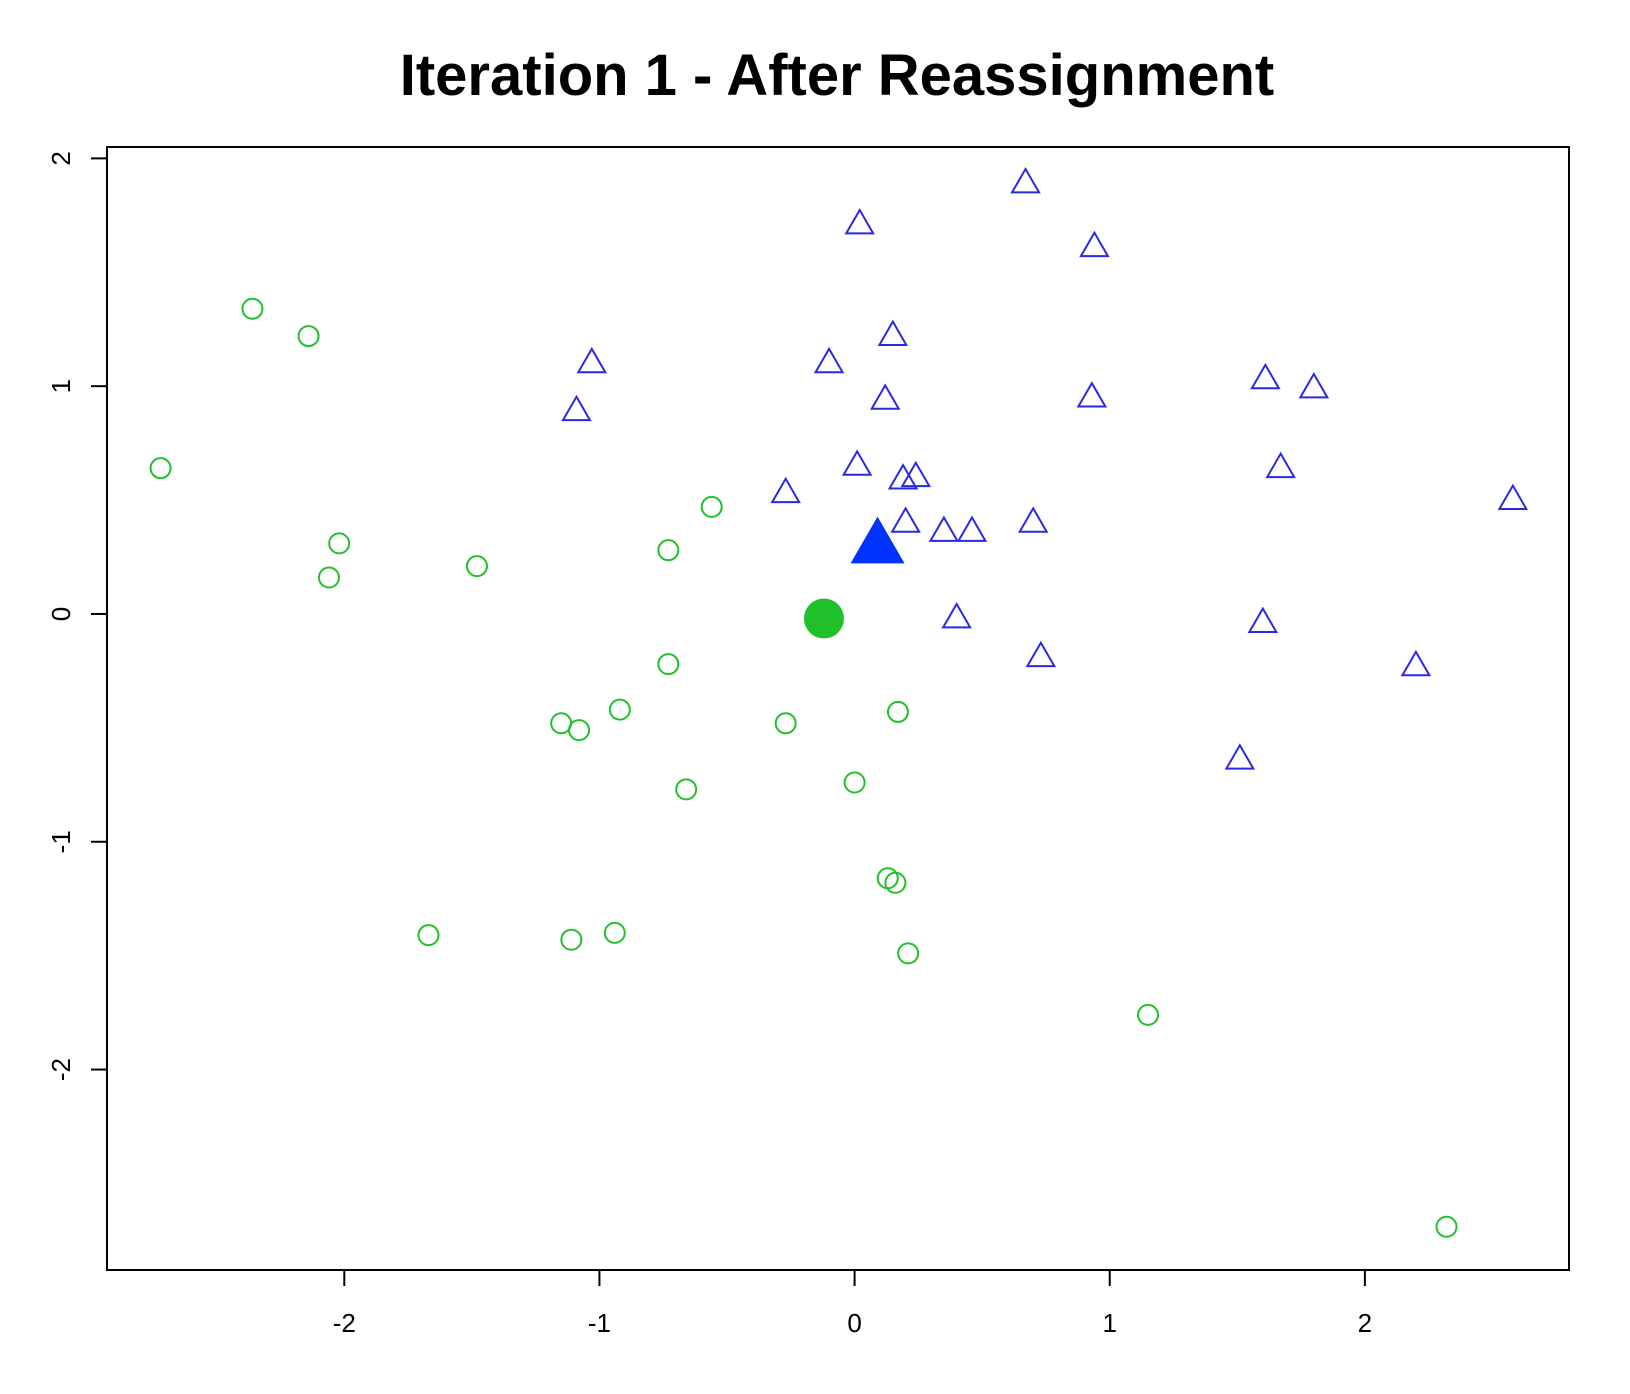 The width and height of the screenshot is (1630, 1394). Describe the element at coordinates (852, 1304) in the screenshot. I see `x-axis: -2 -1 0 1 2` at that location.